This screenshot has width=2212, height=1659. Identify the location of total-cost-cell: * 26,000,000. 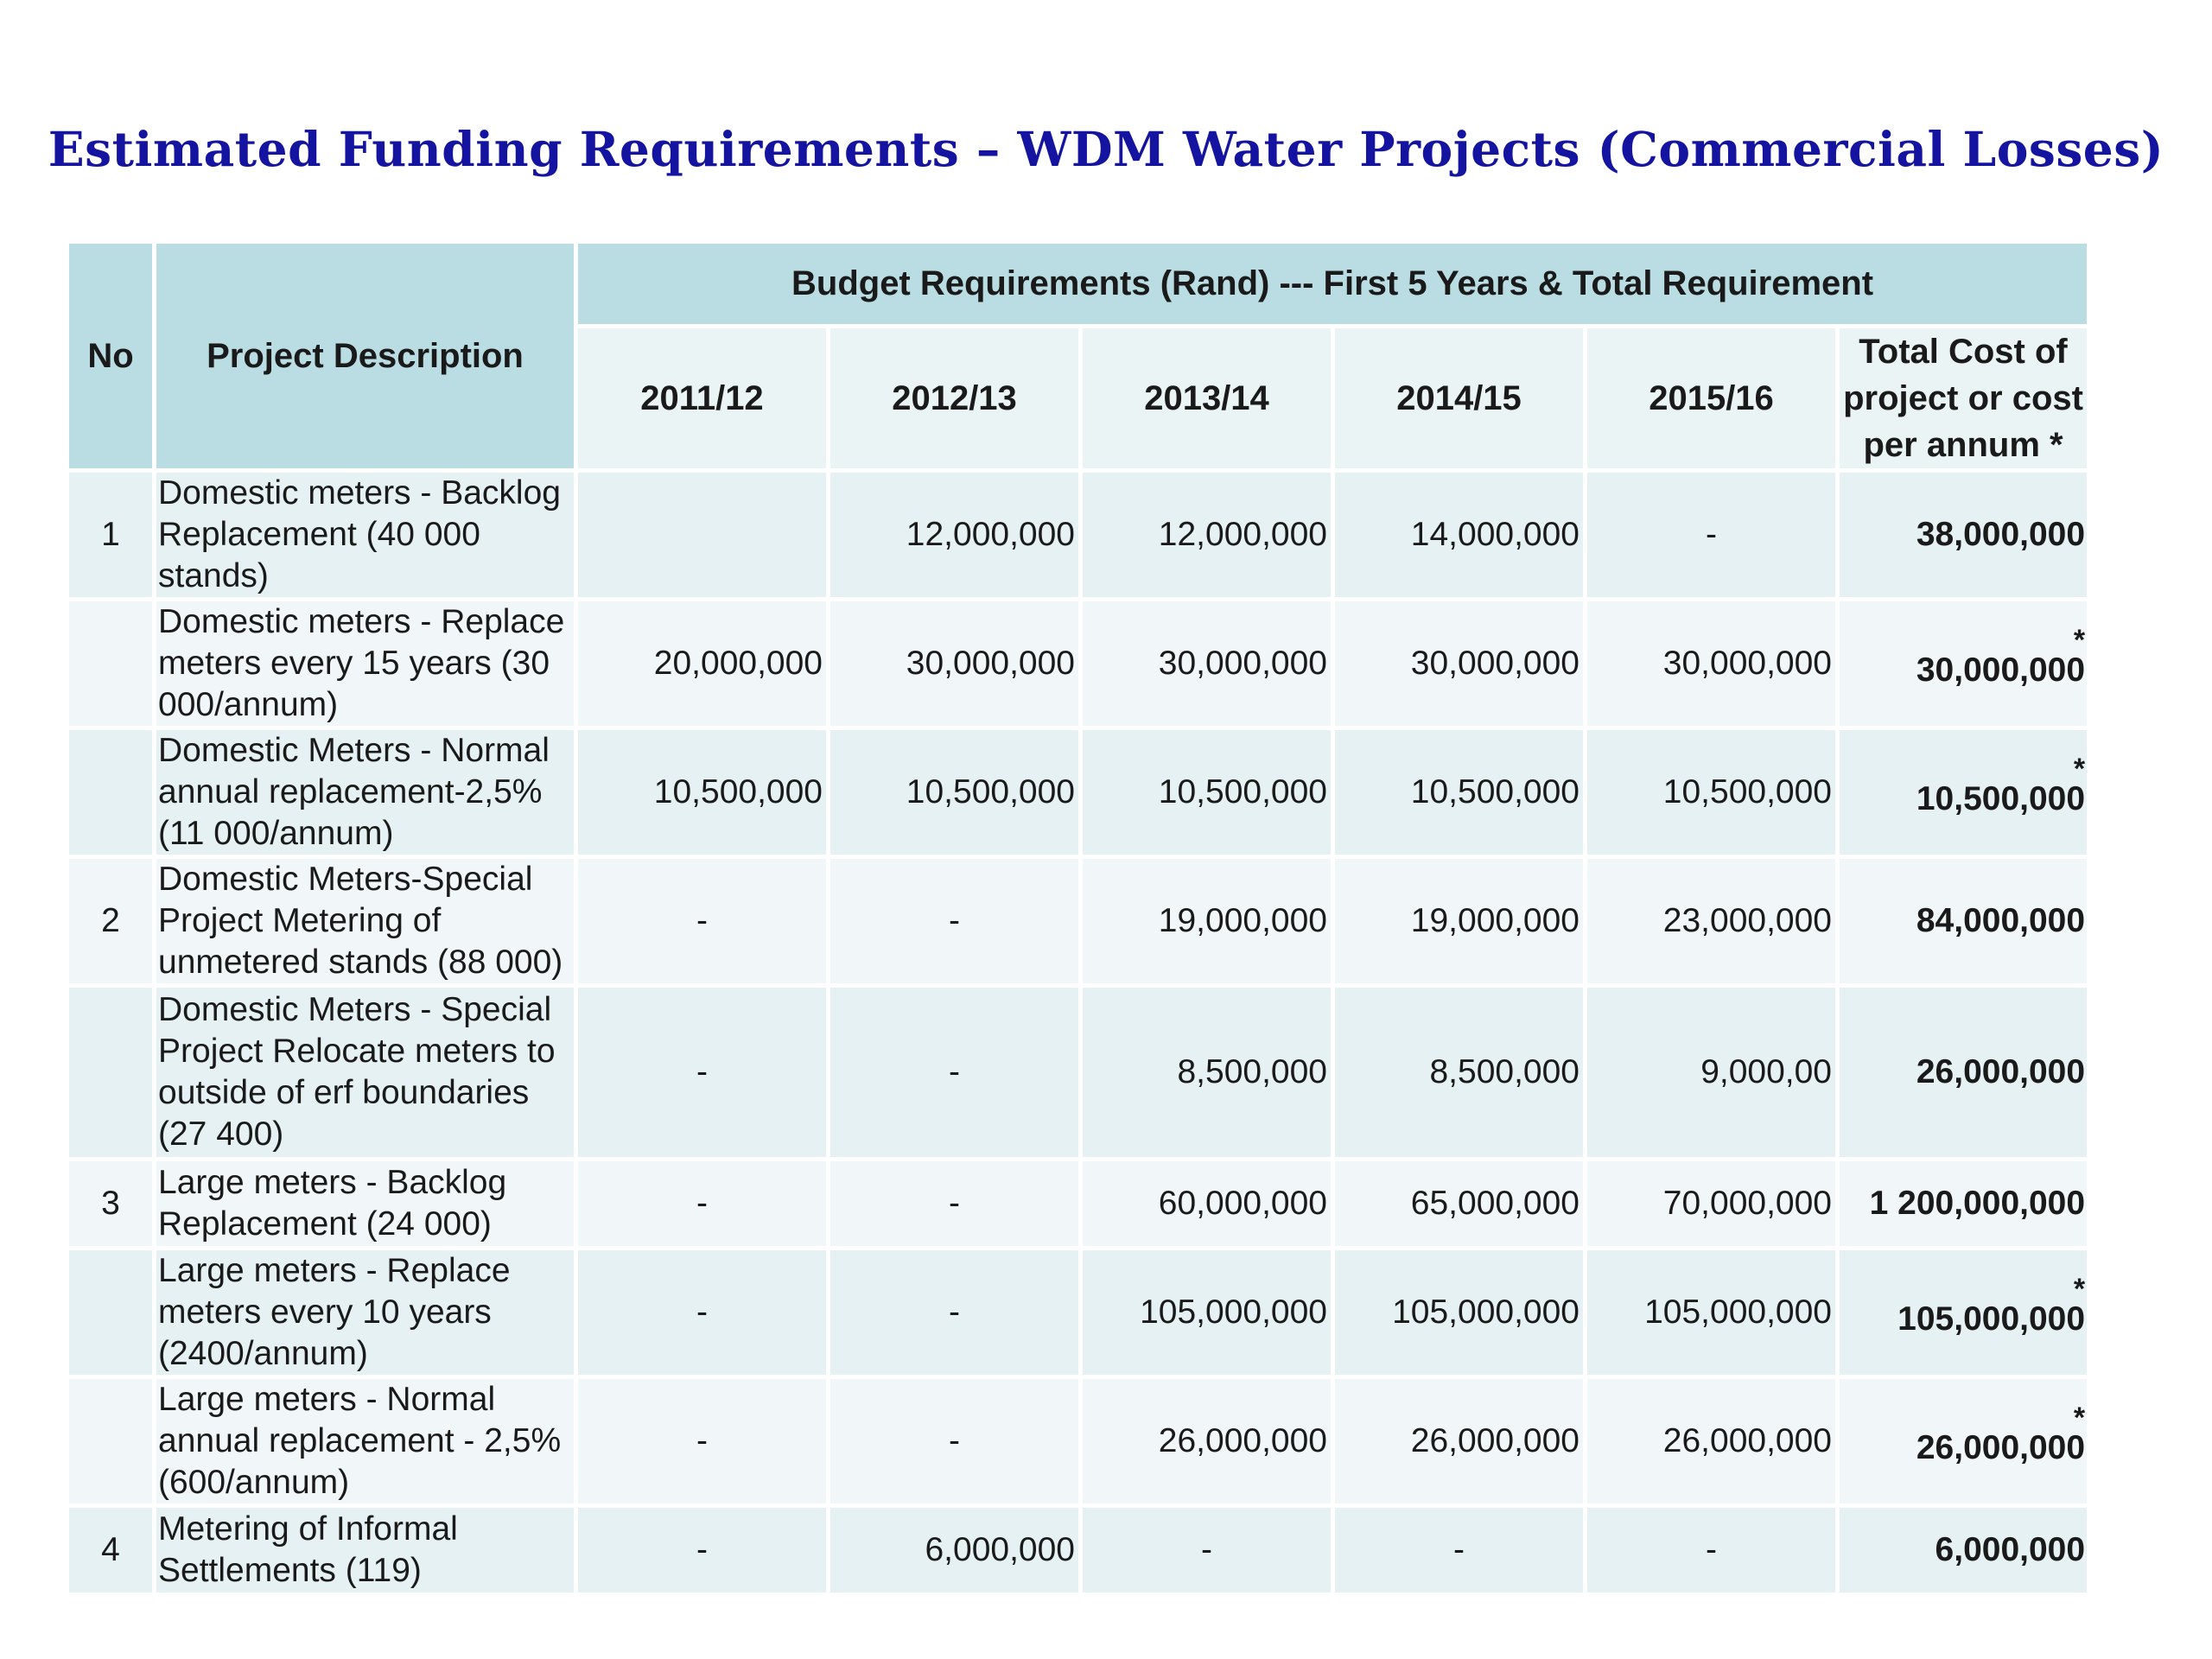
(1964, 1441).